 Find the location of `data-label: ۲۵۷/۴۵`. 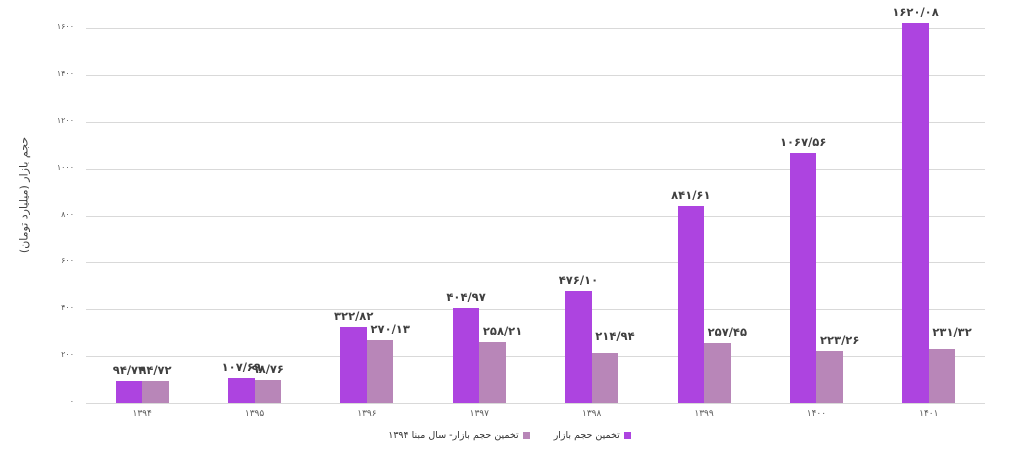

data-label: ۲۵۷/۴۵ is located at coordinates (727, 331).